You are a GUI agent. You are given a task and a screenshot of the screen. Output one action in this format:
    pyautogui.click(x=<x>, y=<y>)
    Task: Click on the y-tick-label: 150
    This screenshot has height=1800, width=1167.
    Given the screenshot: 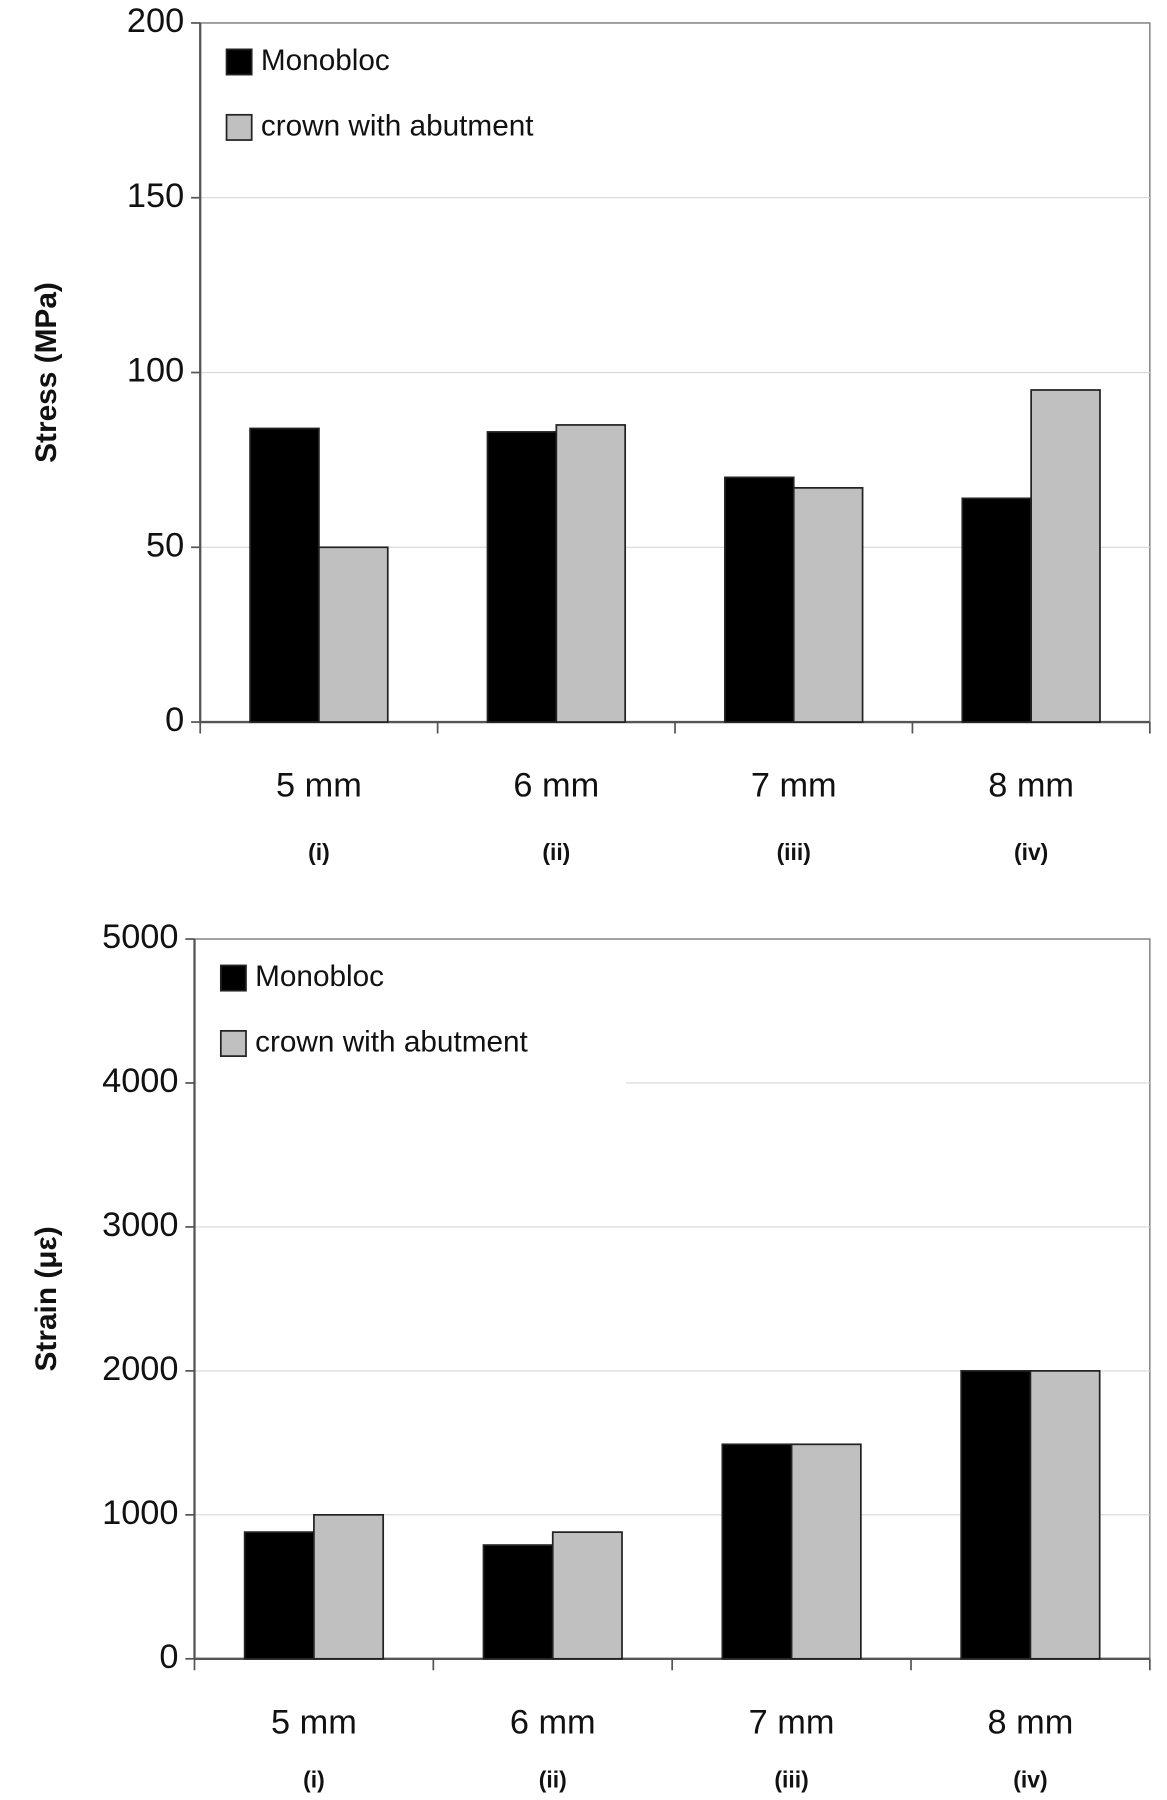 What is the action you would take?
    pyautogui.click(x=155, y=196)
    